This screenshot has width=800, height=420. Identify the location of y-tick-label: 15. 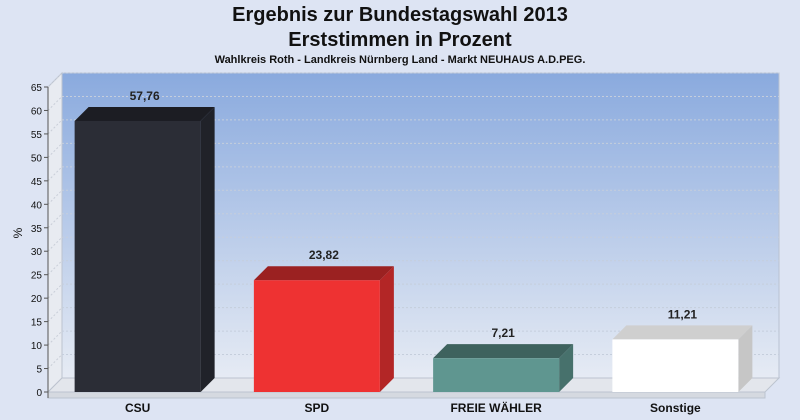
(37, 323).